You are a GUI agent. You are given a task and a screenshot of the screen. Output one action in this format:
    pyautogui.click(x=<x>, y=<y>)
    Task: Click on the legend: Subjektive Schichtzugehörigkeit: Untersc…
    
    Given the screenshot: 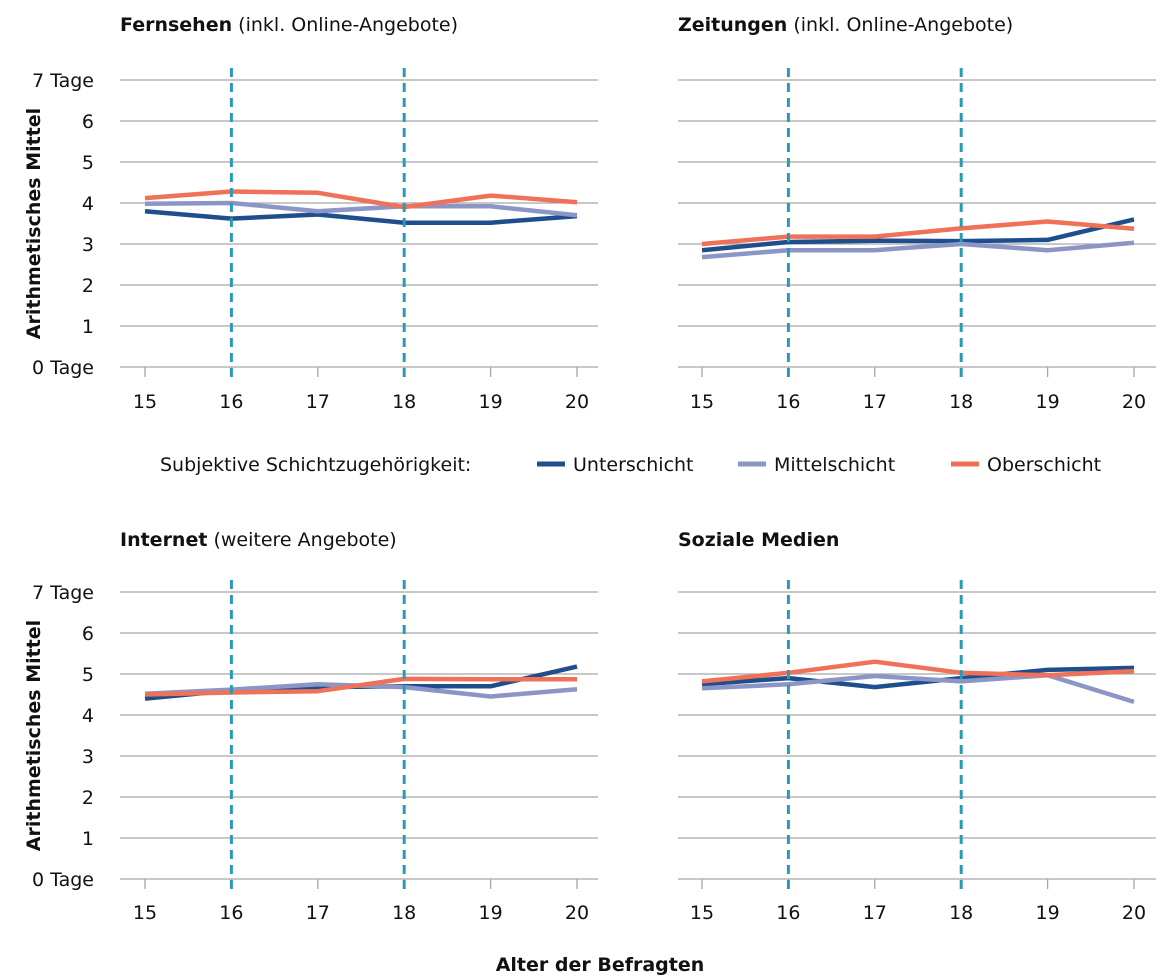 What is the action you would take?
    pyautogui.click(x=630, y=465)
    